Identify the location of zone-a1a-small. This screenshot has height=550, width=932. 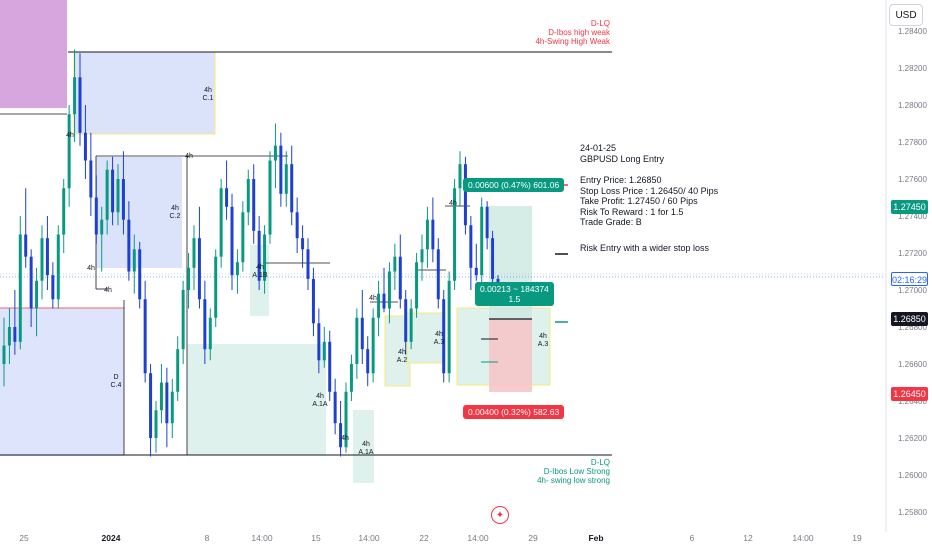
(363, 446).